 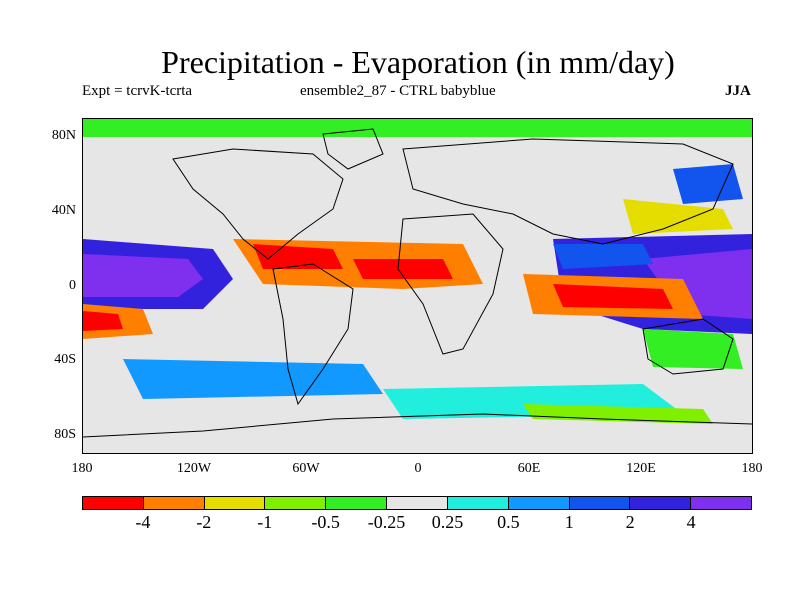 I want to click on colorbar-label: 4, so click(x=691, y=522).